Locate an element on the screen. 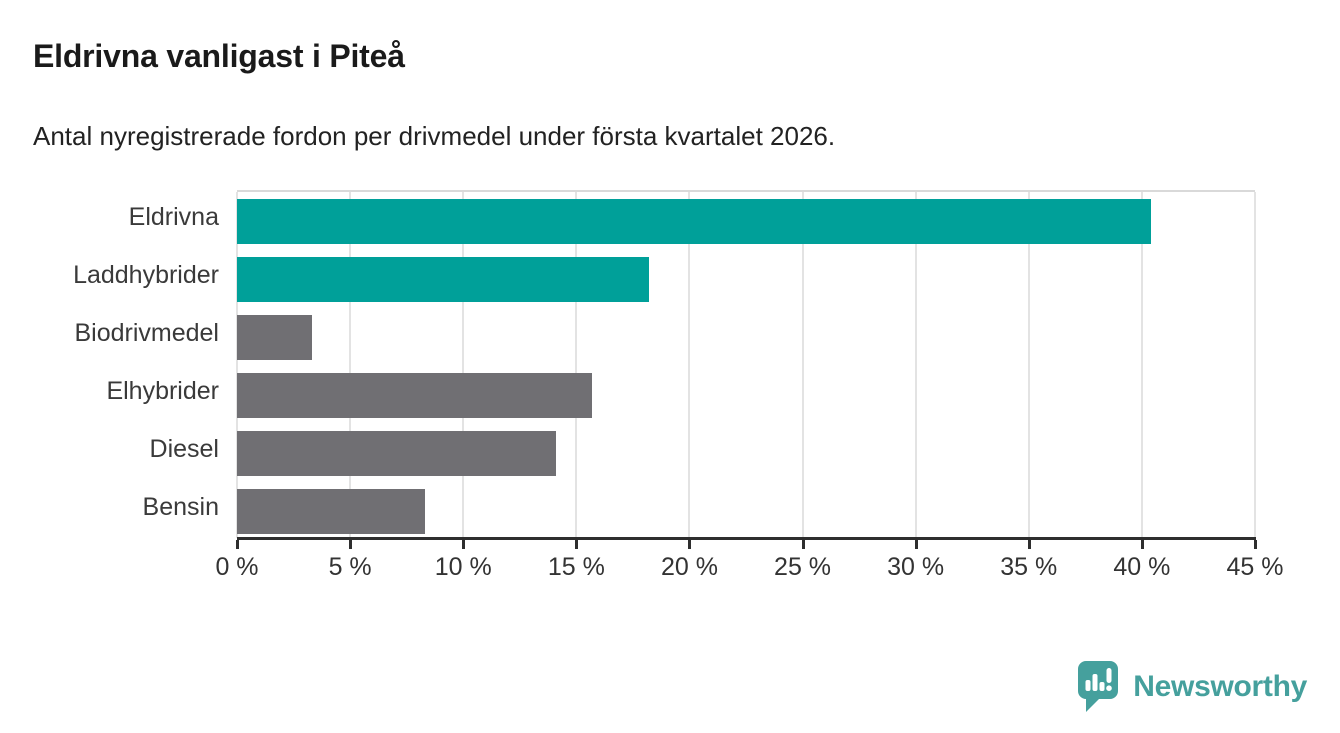  x-tick-label-40: 40 % is located at coordinates (1142, 567).